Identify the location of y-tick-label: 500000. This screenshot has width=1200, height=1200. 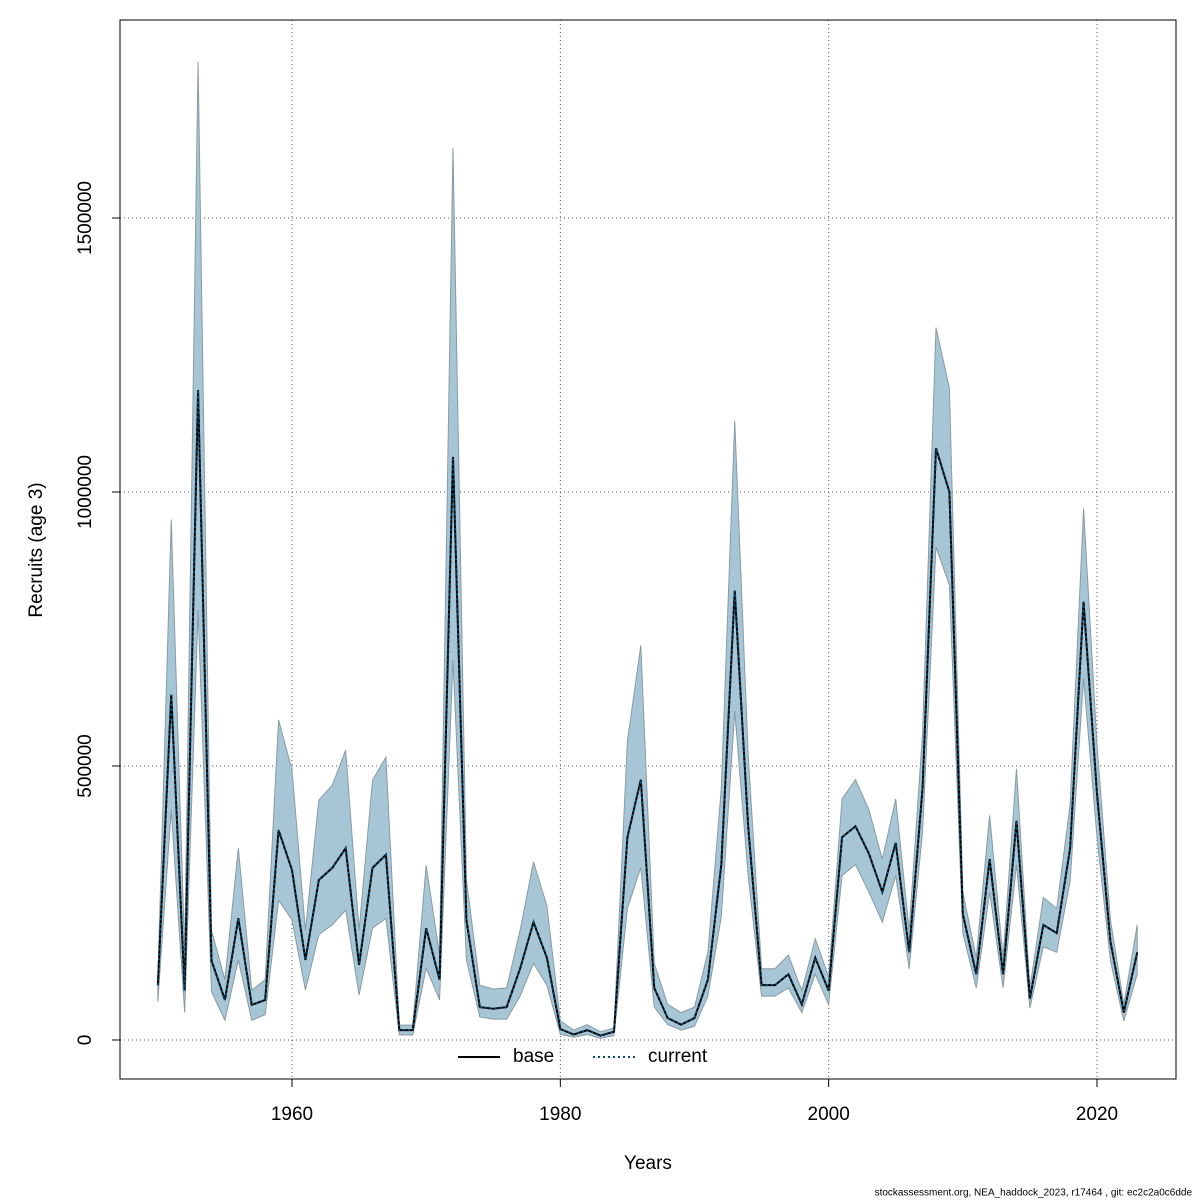
(85, 765).